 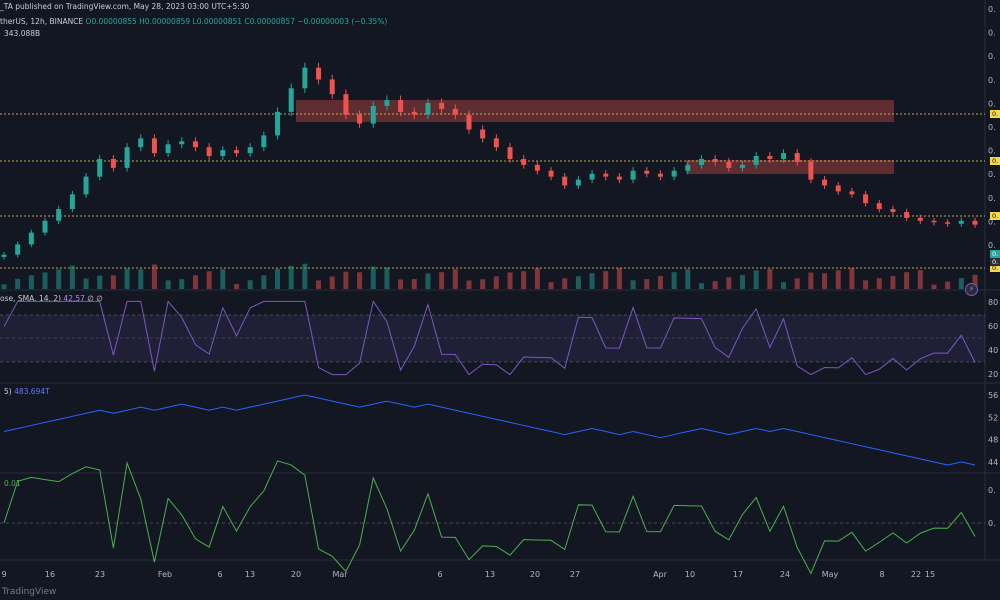 What do you see at coordinates (32, 391) in the screenshot?
I see `obv-value: 483.694T` at bounding box center [32, 391].